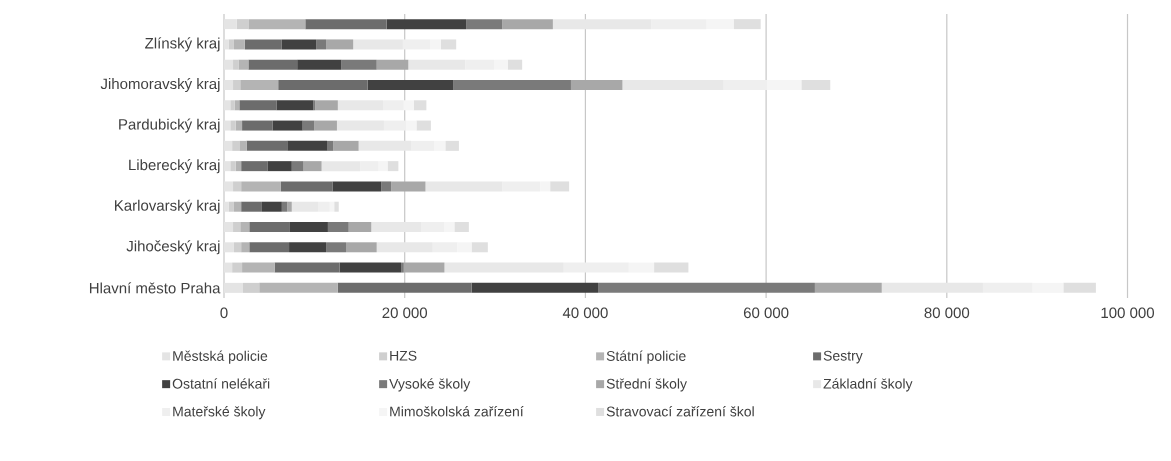 Image resolution: width=1171 pixels, height=461 pixels. Describe the element at coordinates (221, 383) in the screenshot. I see `legend-label: Ostatní nelékaři` at that location.